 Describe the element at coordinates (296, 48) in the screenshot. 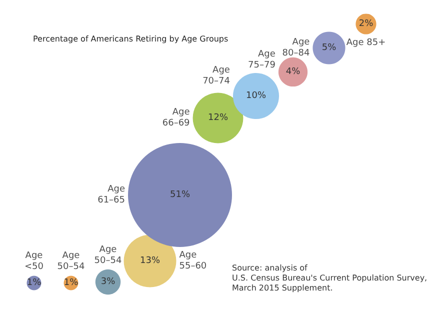

I see `category-label: Age 80–84` at that location.